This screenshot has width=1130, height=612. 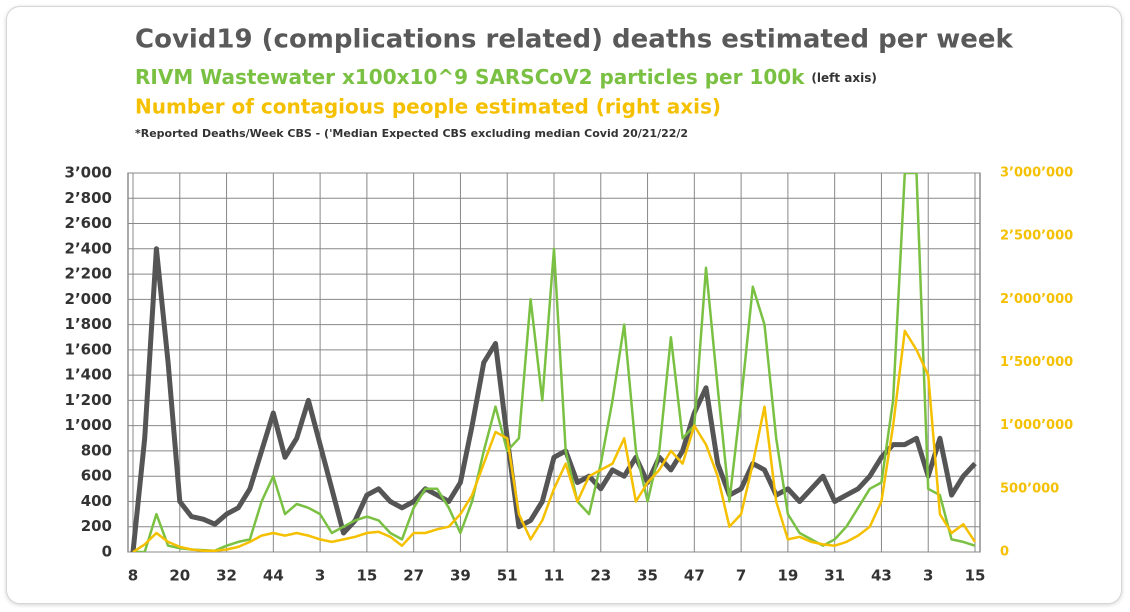 What do you see at coordinates (96, 526) in the screenshot?
I see `y-tick-label: 200` at bounding box center [96, 526].